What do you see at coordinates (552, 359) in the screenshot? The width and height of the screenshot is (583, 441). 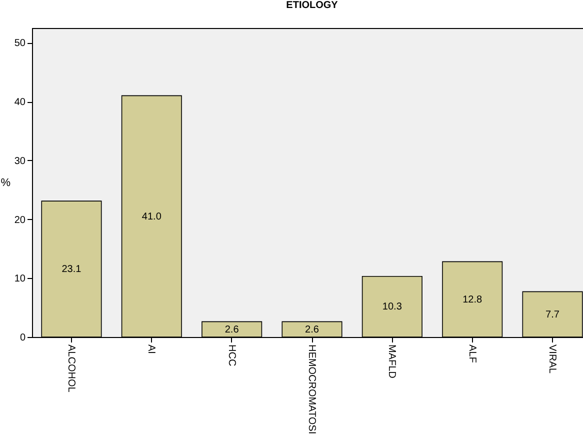 I see `x-tick-label: VIRAL` at bounding box center [552, 359].